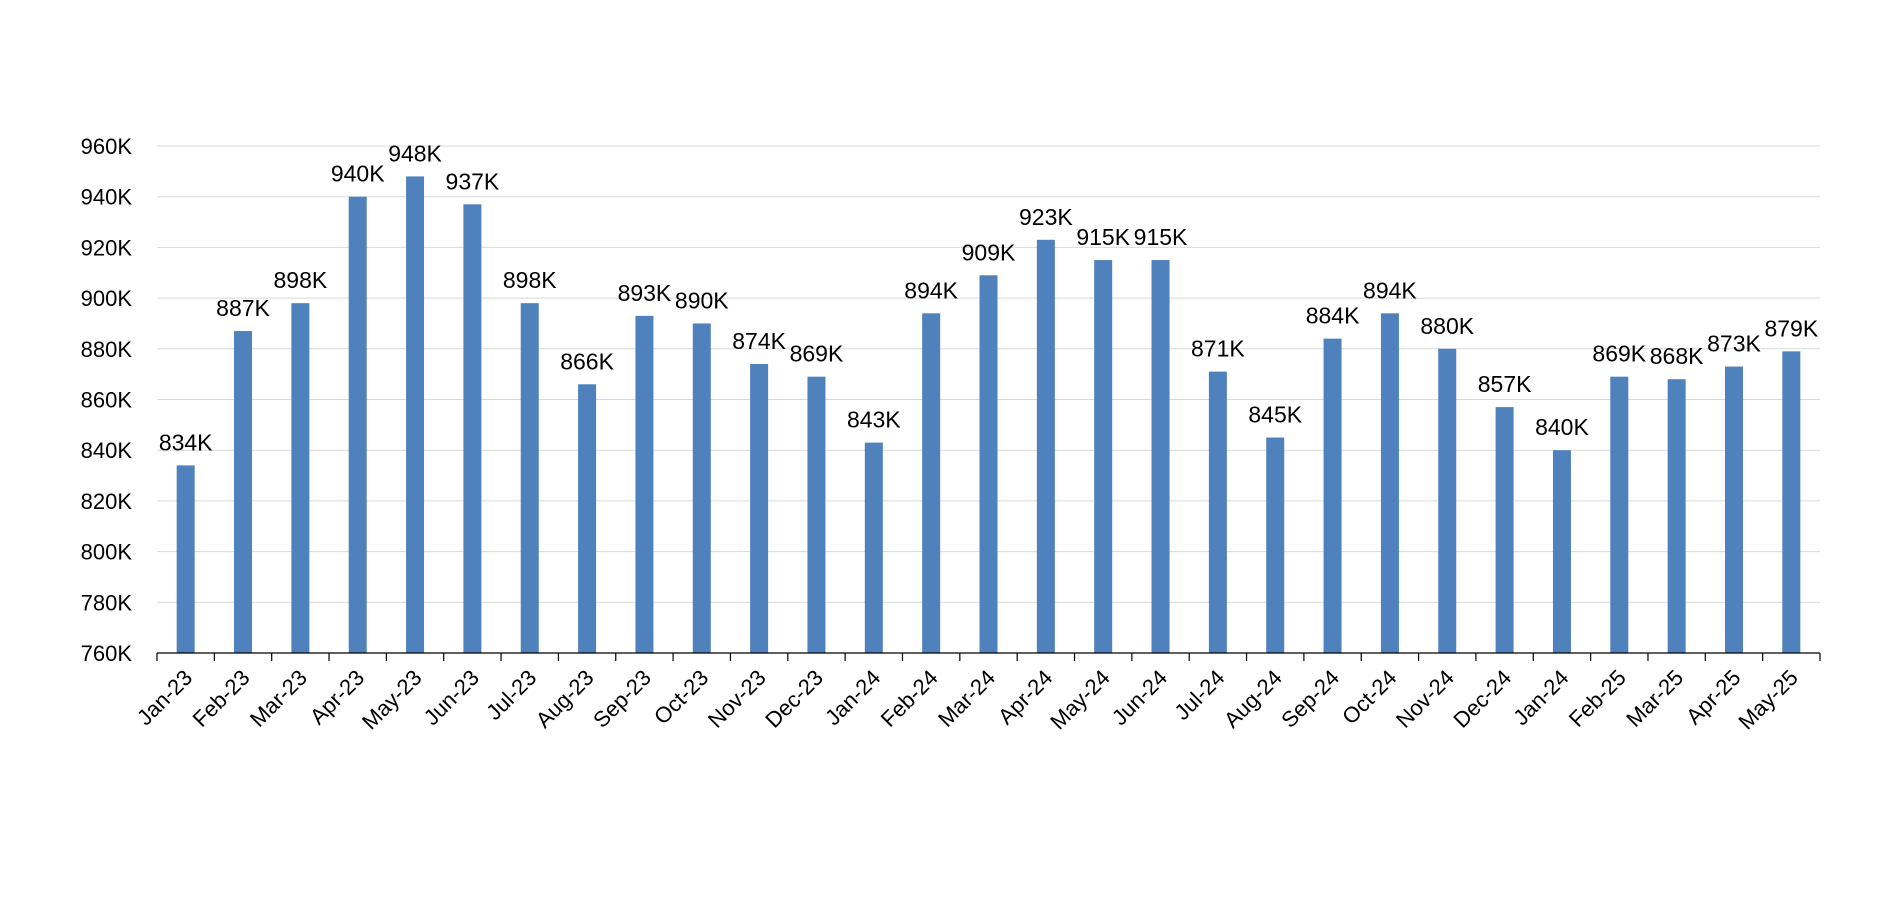 The width and height of the screenshot is (1899, 900). What do you see at coordinates (107, 450) in the screenshot?
I see `y-tick-label: 840K` at bounding box center [107, 450].